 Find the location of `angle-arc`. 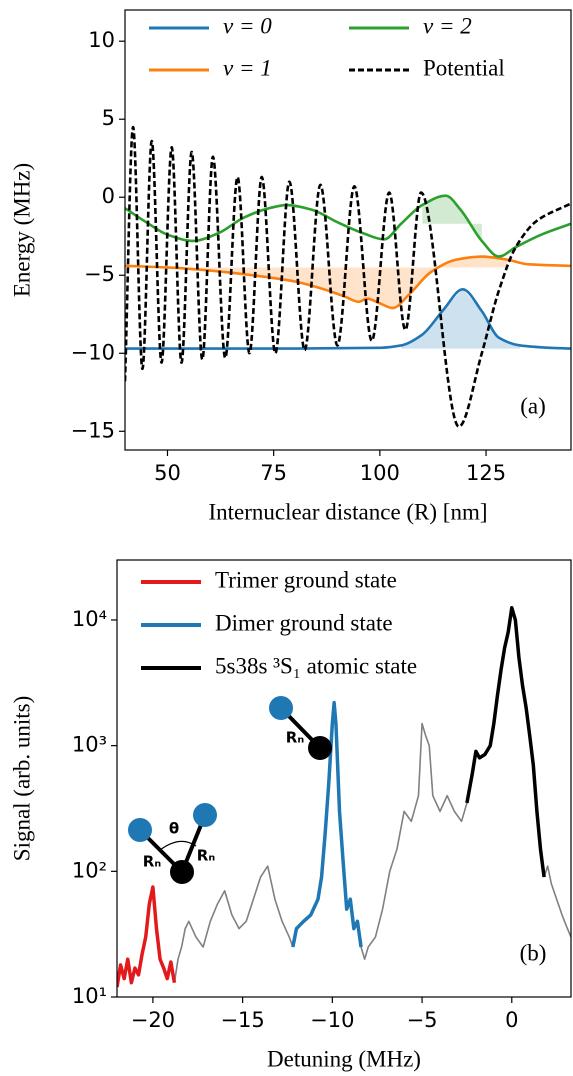

angle-arc is located at coordinates (178, 845).